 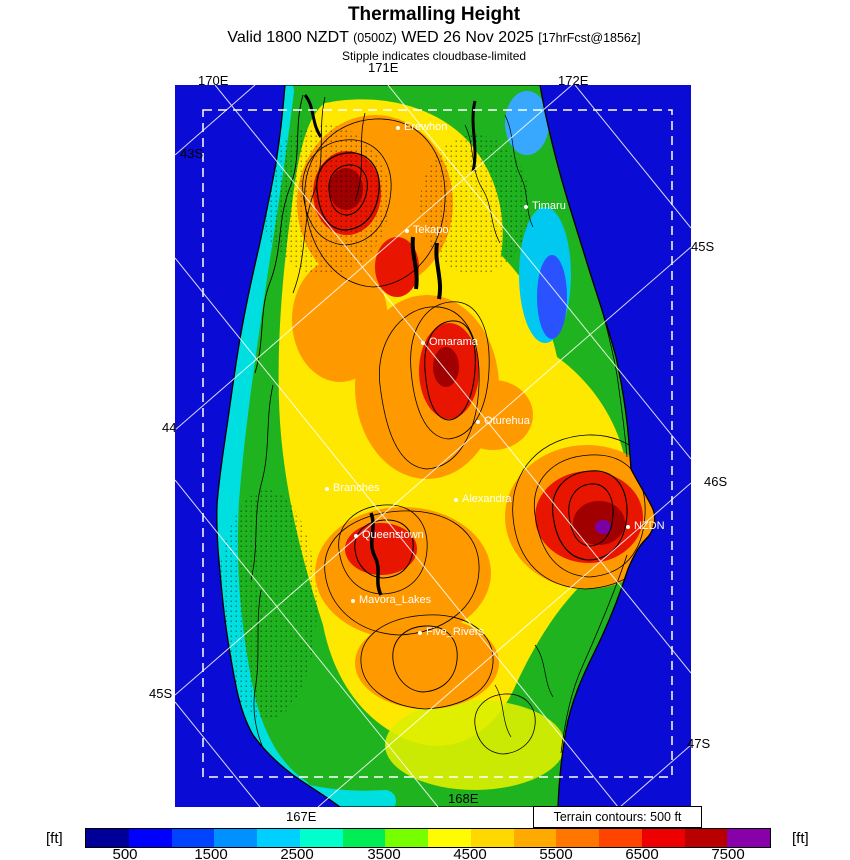 I want to click on place-label: Oturehua, so click(x=507, y=421).